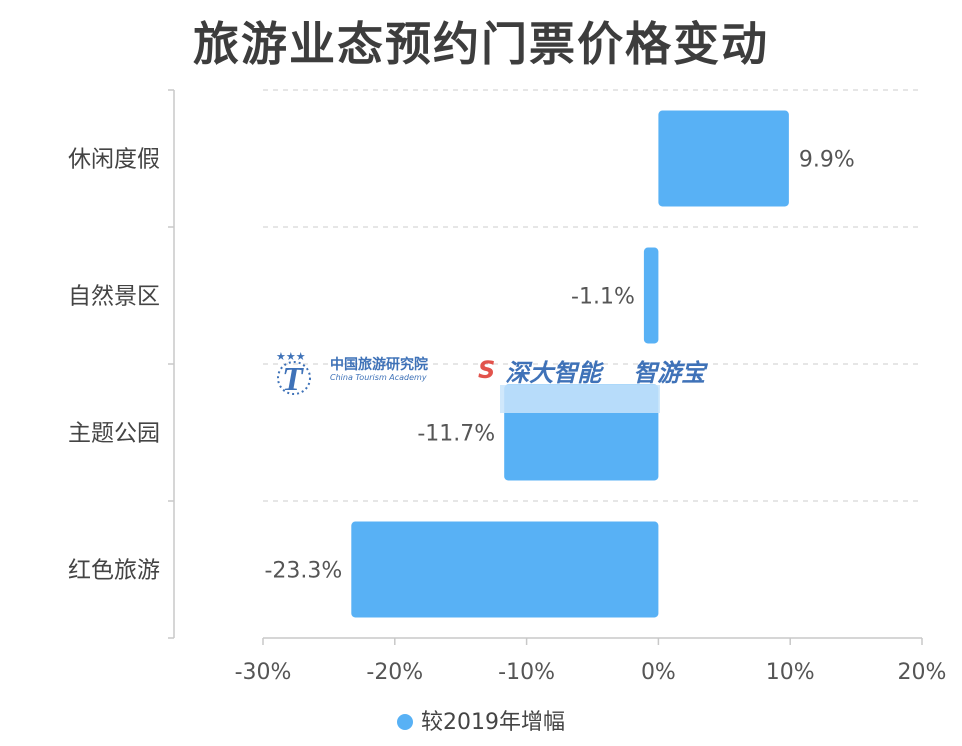  Describe the element at coordinates (790, 672) in the screenshot. I see `x-tick-label: 10%` at that location.